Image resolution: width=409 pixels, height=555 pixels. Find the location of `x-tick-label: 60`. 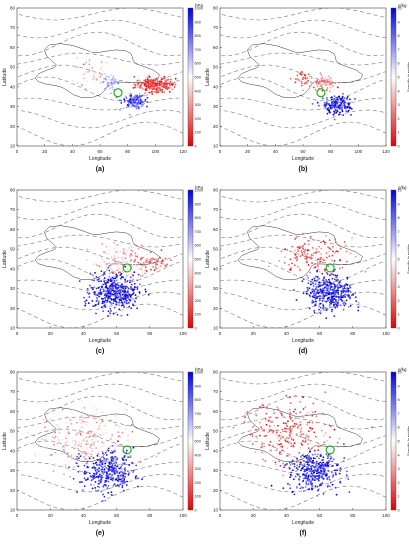

x-tick-label: 60 is located at coordinates (100, 151).